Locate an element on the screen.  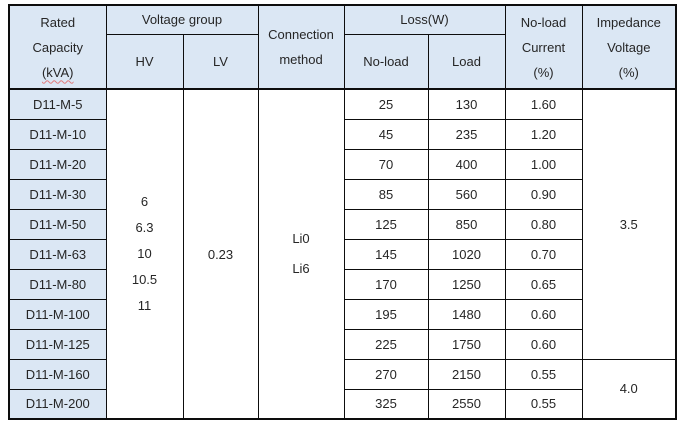
table-row: D11-M-80 170 1250 0.65 is located at coordinates (342, 284).